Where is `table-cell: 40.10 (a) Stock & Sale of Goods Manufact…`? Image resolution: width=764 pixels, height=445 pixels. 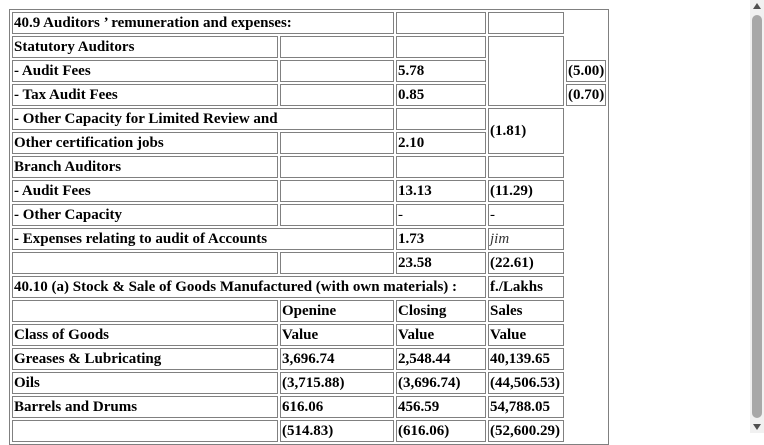
table-cell: 40.10 (a) Stock & Sale of Goods Manufact… is located at coordinates (249, 287).